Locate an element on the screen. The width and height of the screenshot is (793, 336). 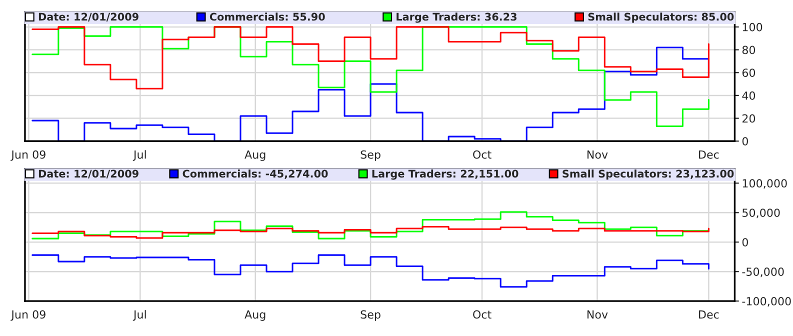
y-tick-label: -100,000 is located at coordinates (766, 302).